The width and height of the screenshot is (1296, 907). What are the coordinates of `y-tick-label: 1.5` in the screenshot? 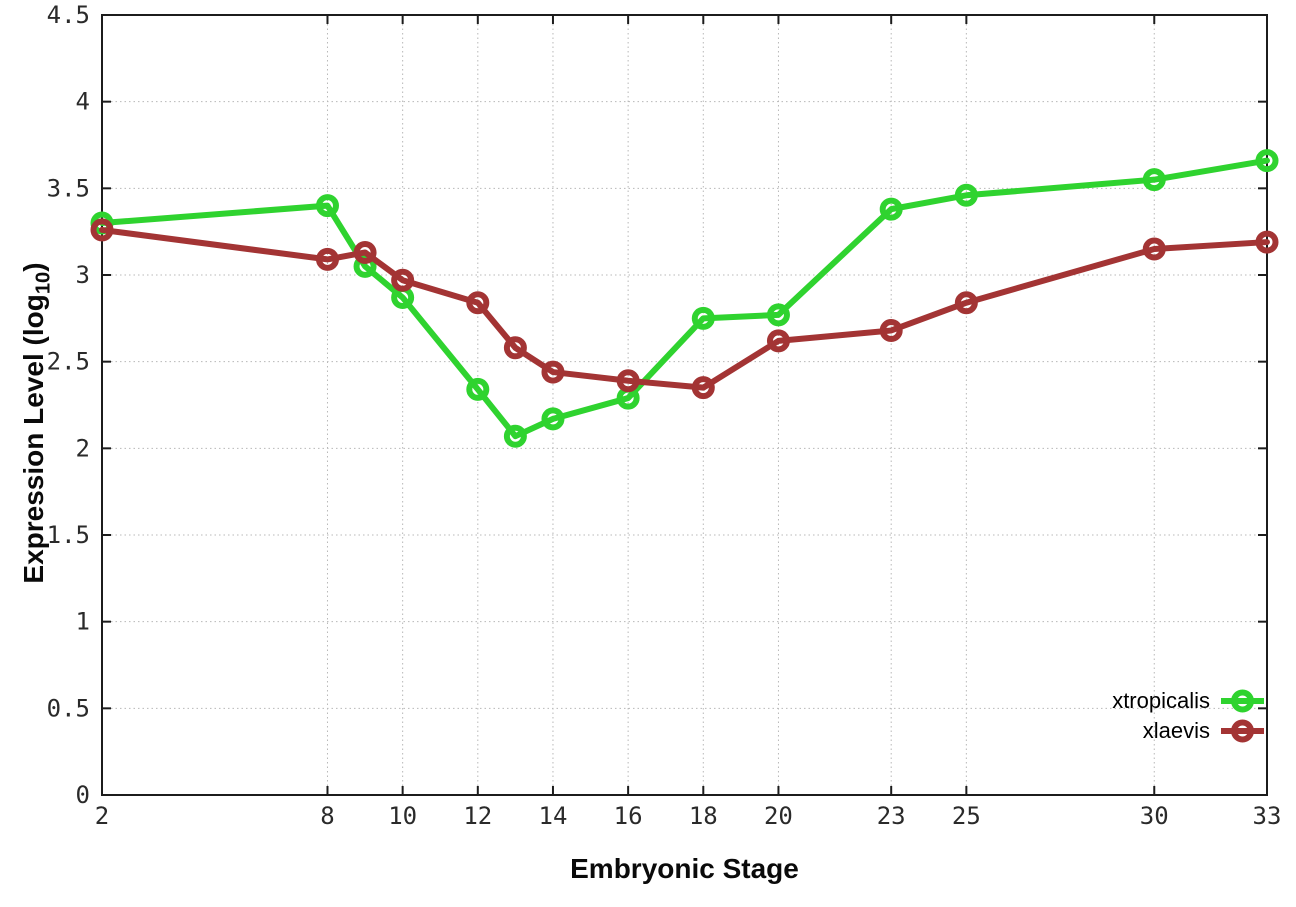 It's located at (68, 535).